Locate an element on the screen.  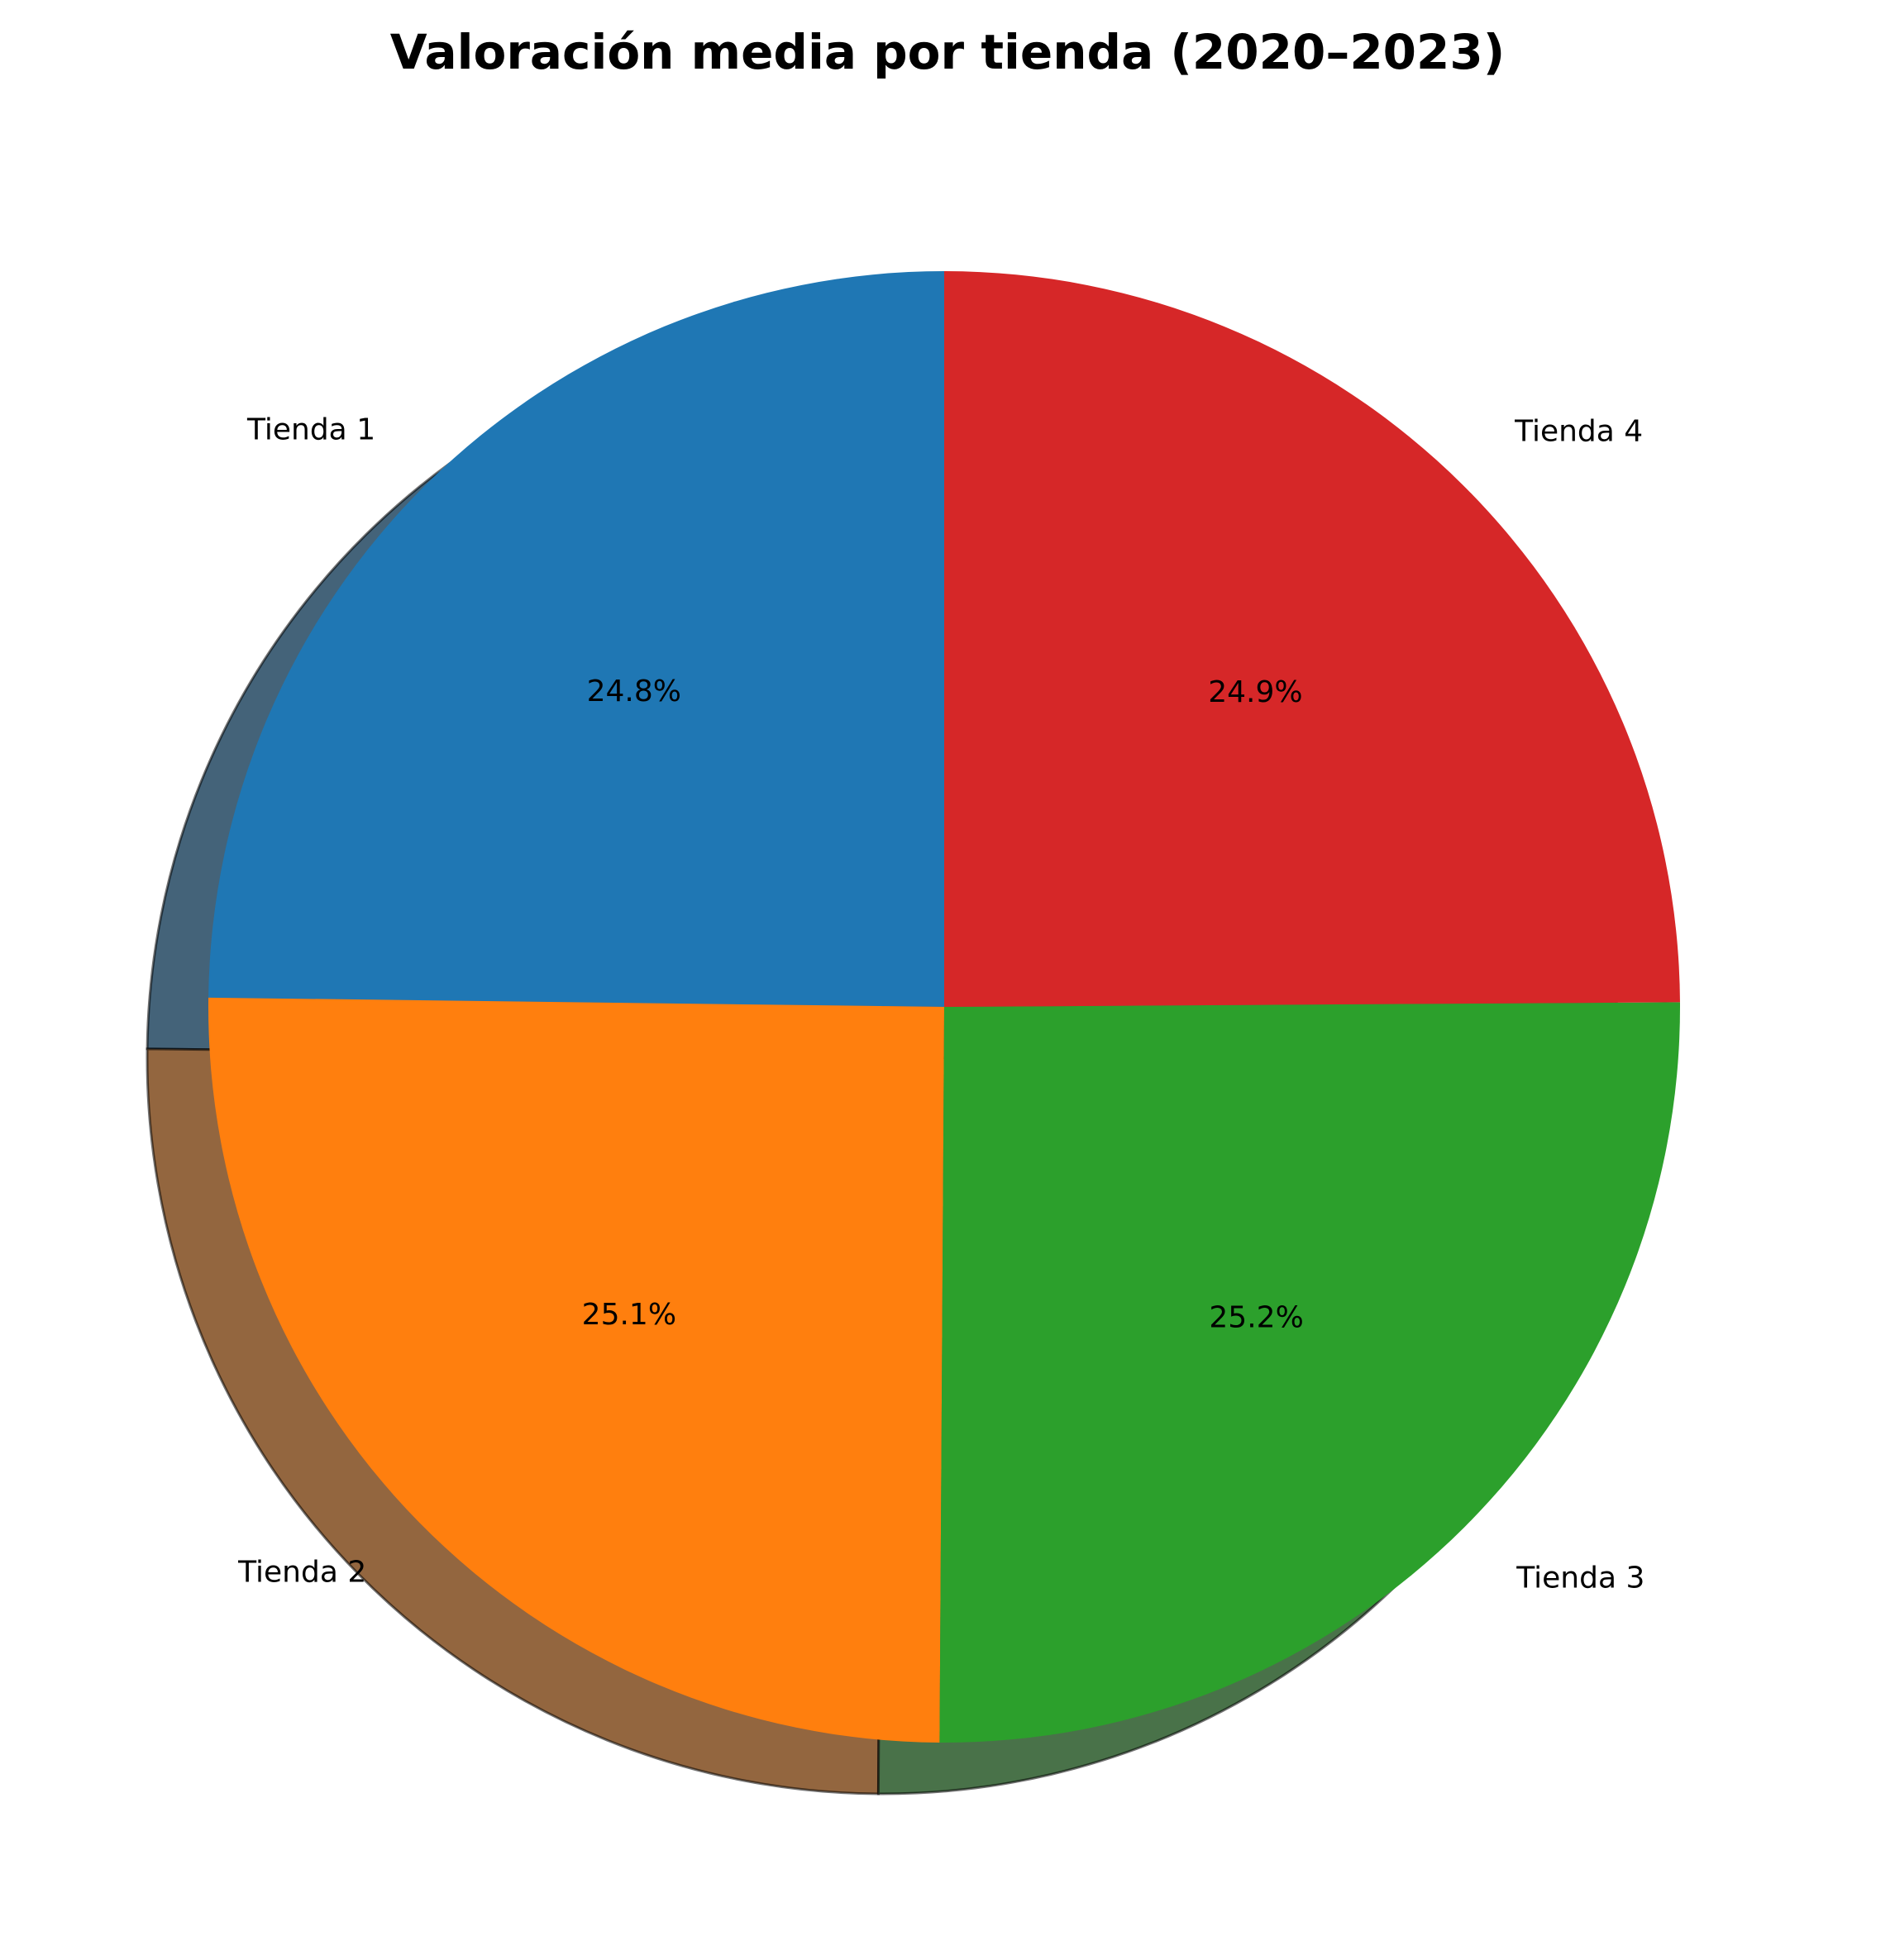
slice-label-tienda-2: Tienda 2 is located at coordinates (301, 1573).